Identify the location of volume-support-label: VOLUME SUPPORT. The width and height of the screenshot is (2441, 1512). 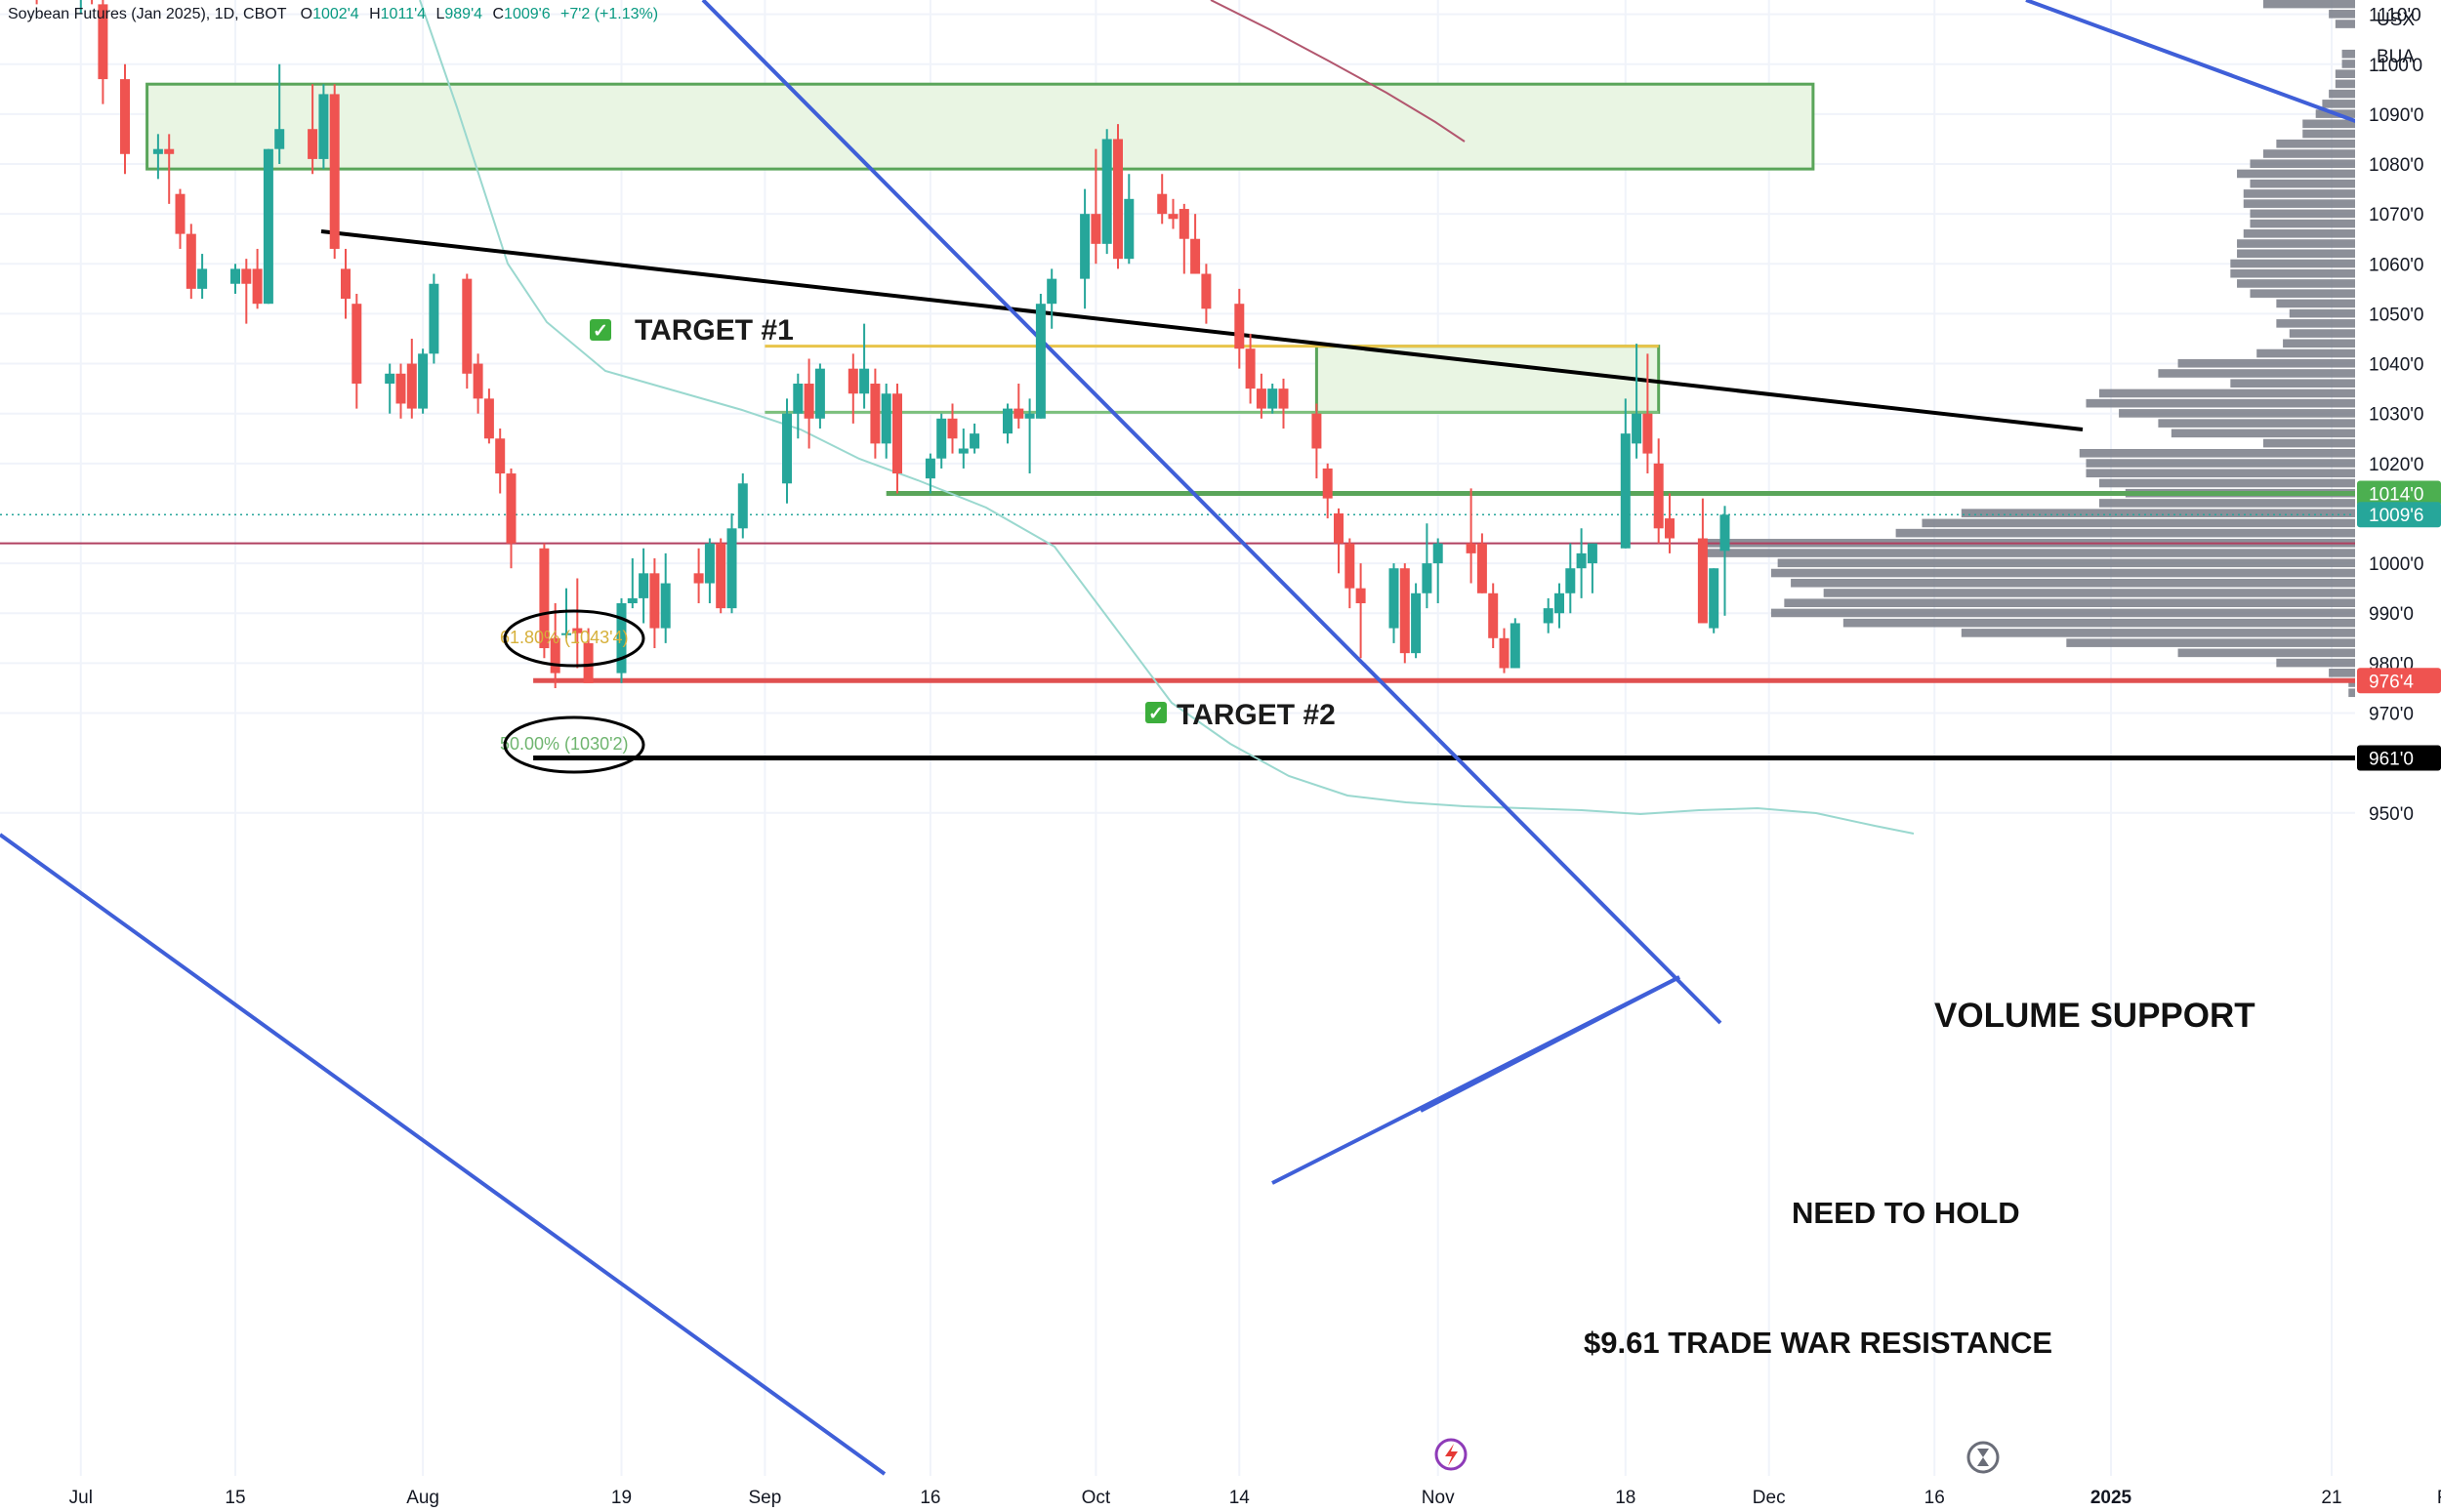
(2095, 1016).